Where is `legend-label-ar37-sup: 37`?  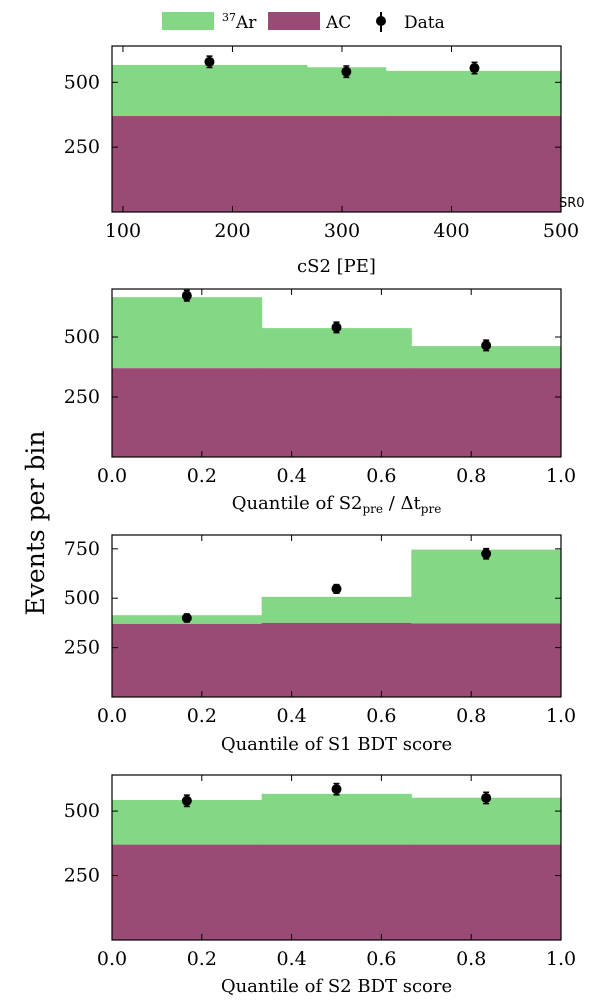
legend-label-ar37-sup: 37 is located at coordinates (229, 17).